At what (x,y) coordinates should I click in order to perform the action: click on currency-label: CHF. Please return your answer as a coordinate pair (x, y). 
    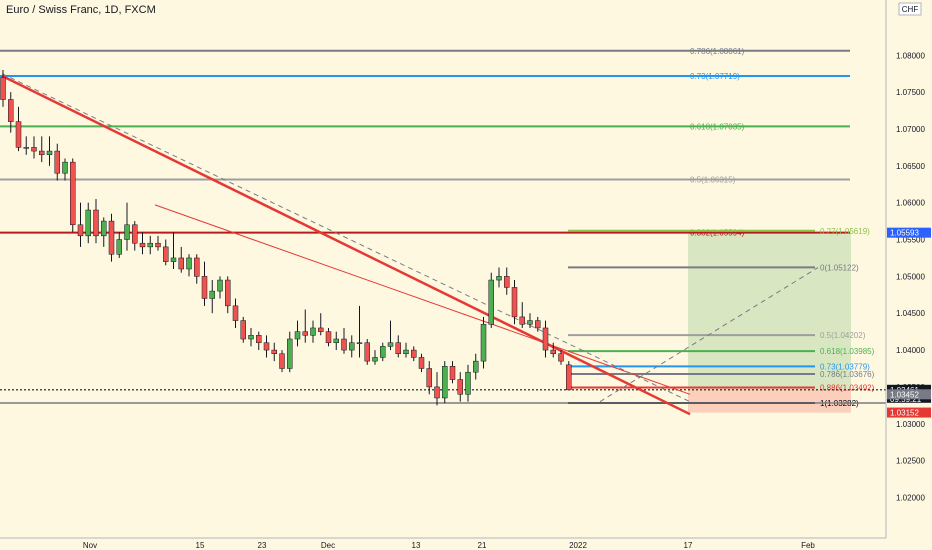
    Looking at the image, I should click on (910, 9).